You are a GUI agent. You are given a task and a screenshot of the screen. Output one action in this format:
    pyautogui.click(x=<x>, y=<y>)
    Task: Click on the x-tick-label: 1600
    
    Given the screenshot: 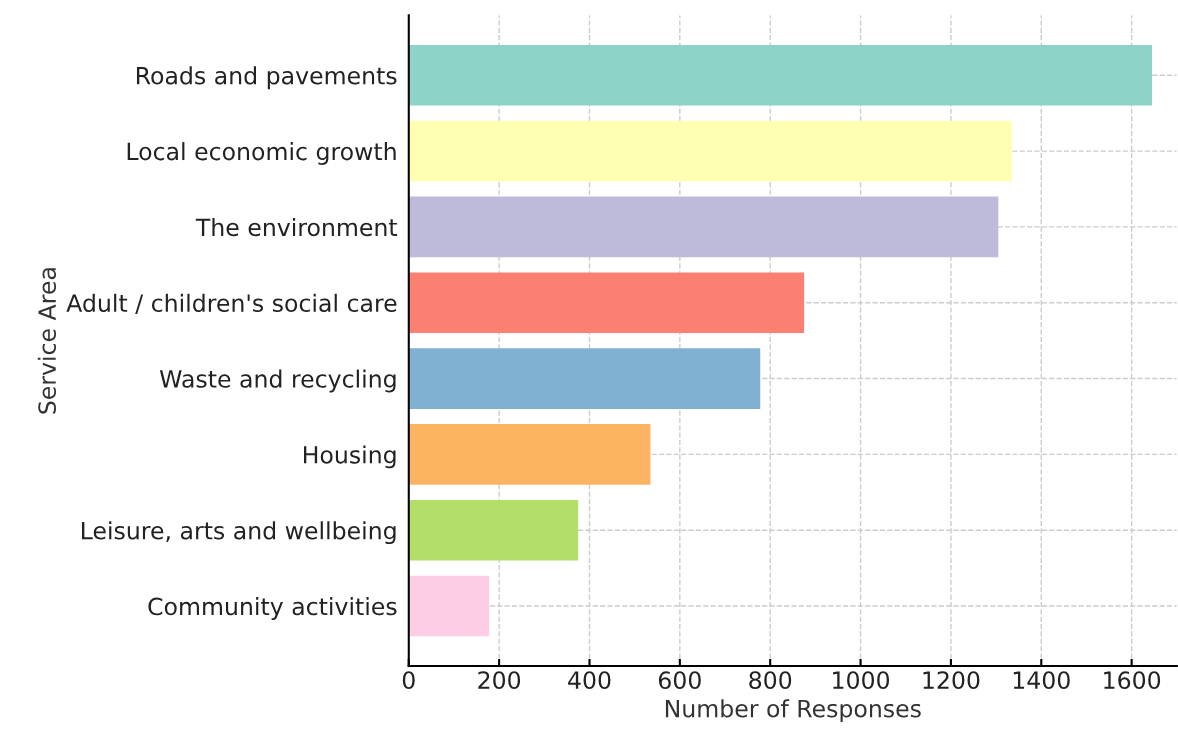 What is the action you would take?
    pyautogui.click(x=1132, y=680)
    